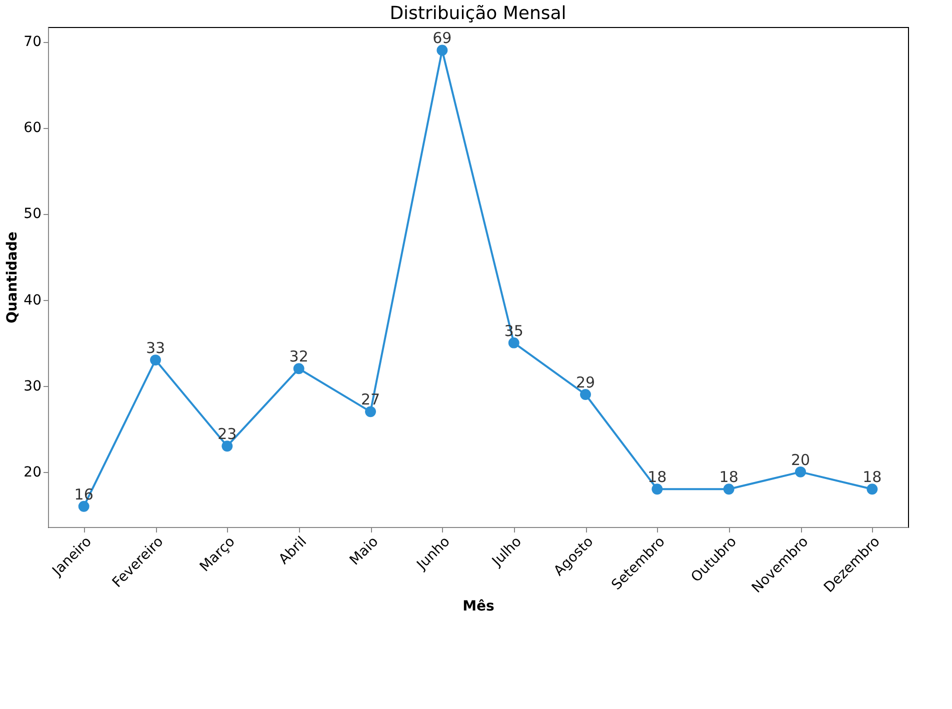 The width and height of the screenshot is (952, 709). Describe the element at coordinates (478, 13) in the screenshot. I see `chart-title: Distribuição Mensal` at that location.